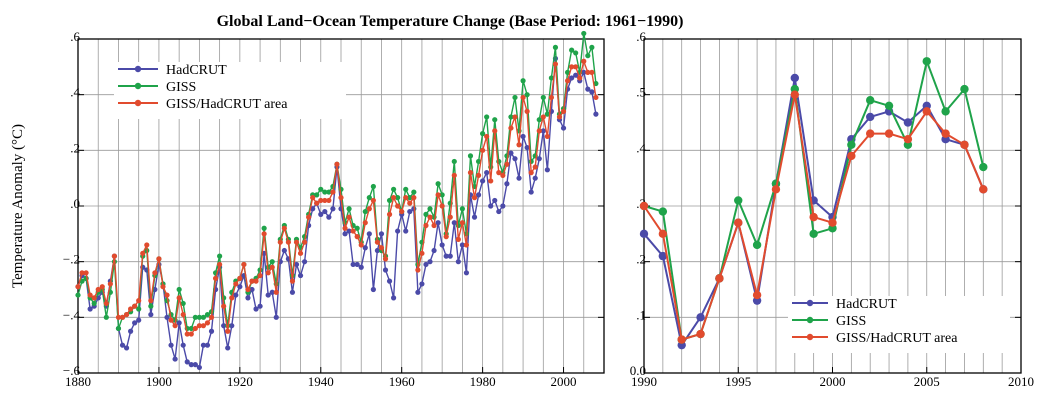  What do you see at coordinates (196, 70) in the screenshot?
I see `legend-label: HadCRUT` at bounding box center [196, 70].